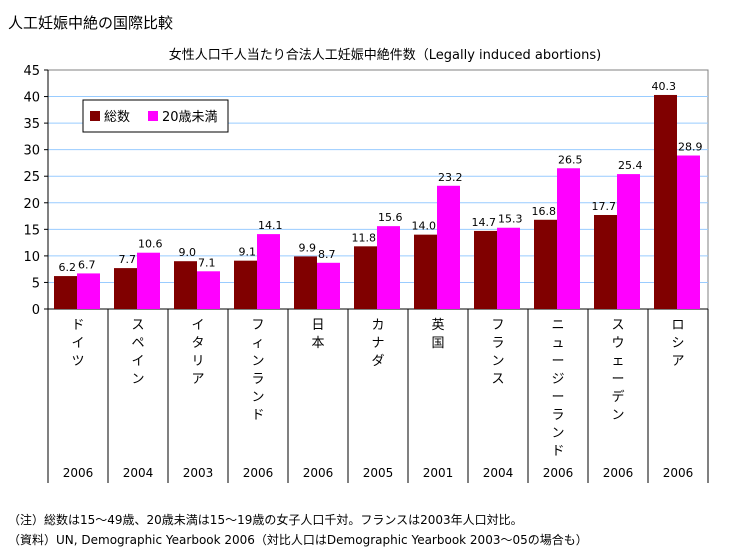 Image resolution: width=735 pixels, height=555 pixels. Describe the element at coordinates (617, 397) in the screenshot. I see `category-label-char: デ` at that location.